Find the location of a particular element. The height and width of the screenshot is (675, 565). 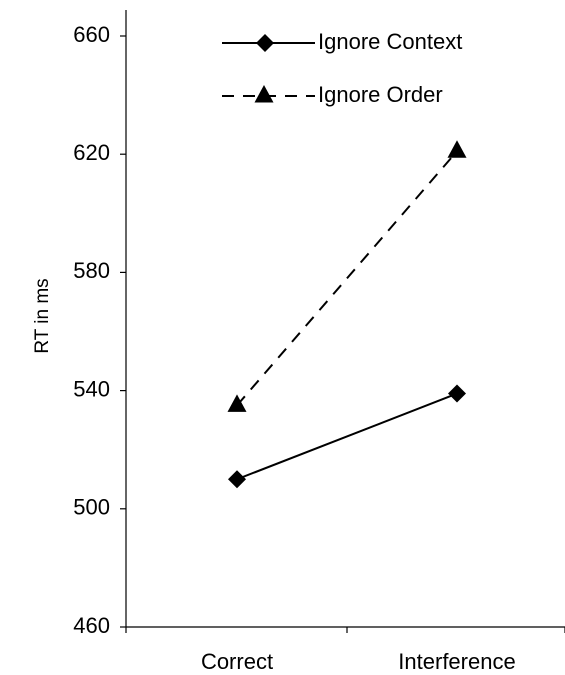

legend-marker-diamond is located at coordinates (265, 43).